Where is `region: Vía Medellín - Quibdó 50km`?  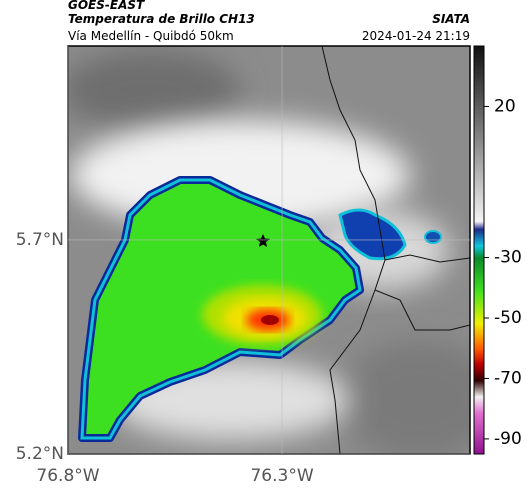
region: Vía Medellín - Quibdó 50km is located at coordinates (151, 36).